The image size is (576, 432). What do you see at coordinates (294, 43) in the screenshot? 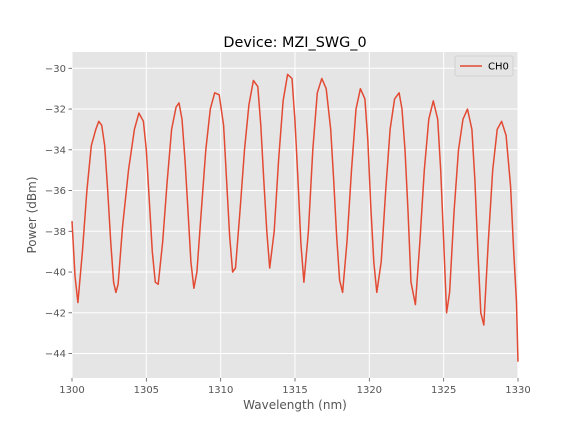
I see `chart-title: Device: MZI_SWG_0` at bounding box center [294, 43].